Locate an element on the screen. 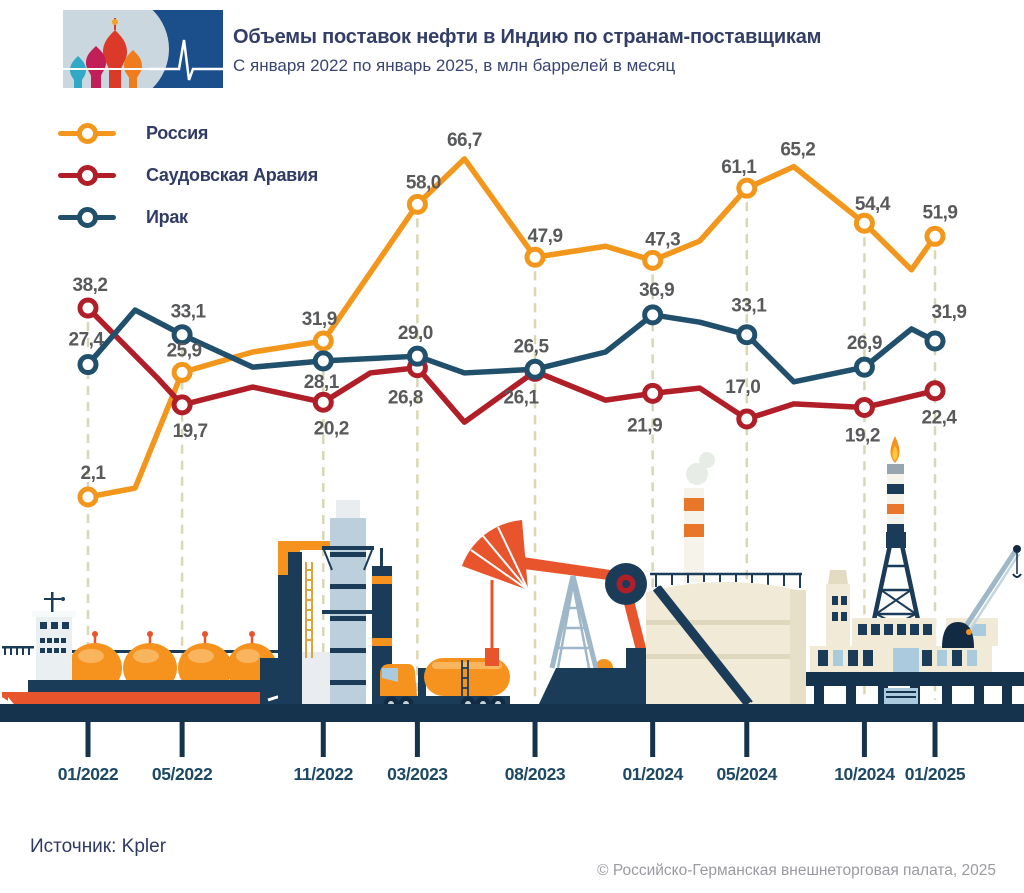 The image size is (1024, 893). data-label-russia: 58,0 is located at coordinates (423, 182).